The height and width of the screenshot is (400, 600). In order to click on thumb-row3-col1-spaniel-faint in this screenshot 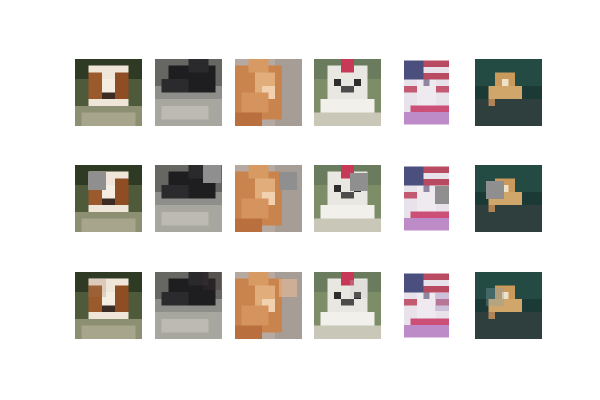, I will do `click(108, 305)`.